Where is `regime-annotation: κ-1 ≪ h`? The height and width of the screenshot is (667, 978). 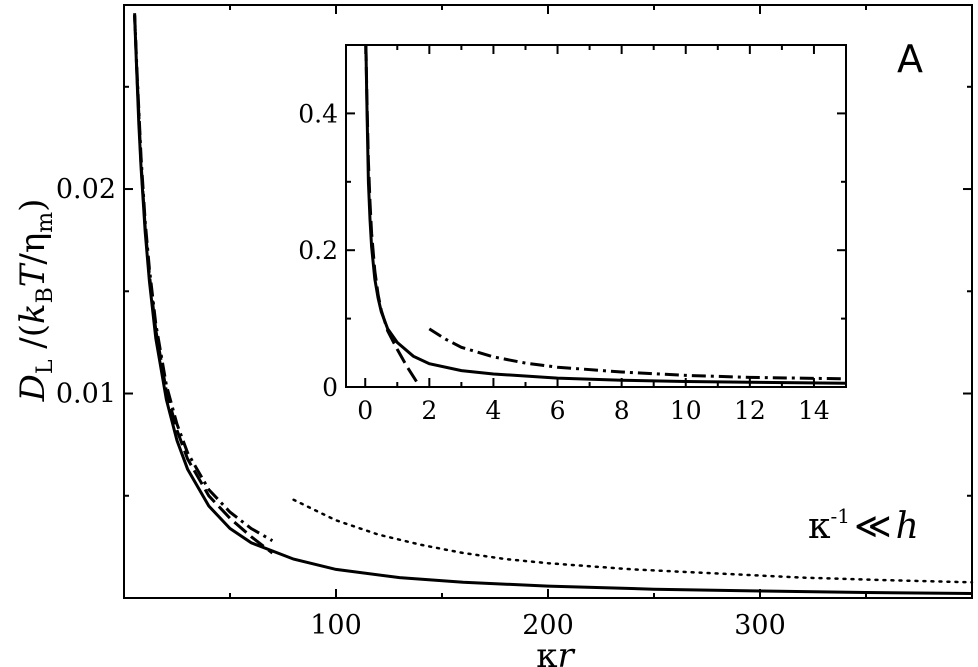
regime-annotation: κ-1 ≪ h is located at coordinates (863, 525).